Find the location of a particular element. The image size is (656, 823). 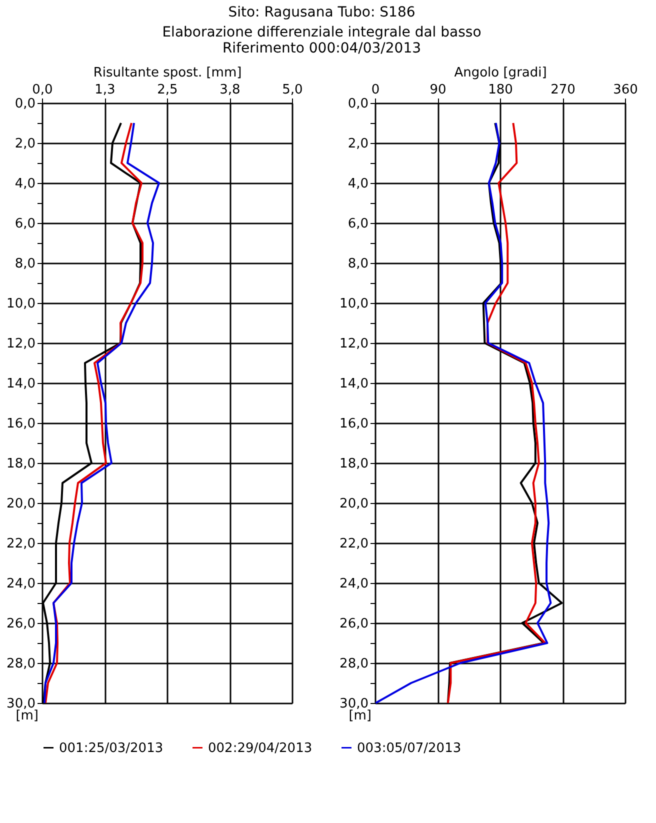

x-tick-label: 5,0 is located at coordinates (292, 90).